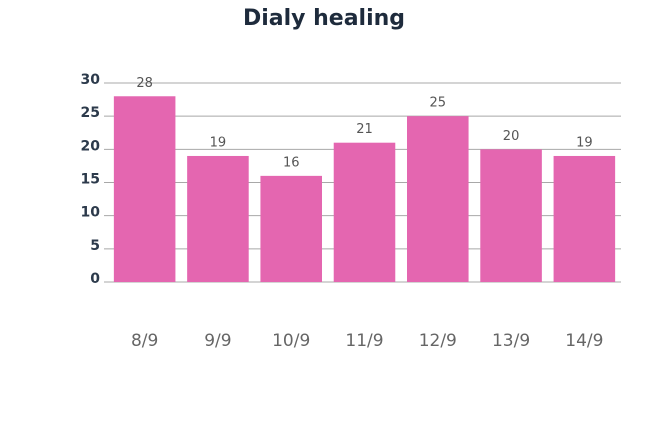 The width and height of the screenshot is (648, 445). Describe the element at coordinates (364, 341) in the screenshot. I see `x-tick-label: 11/9` at that location.